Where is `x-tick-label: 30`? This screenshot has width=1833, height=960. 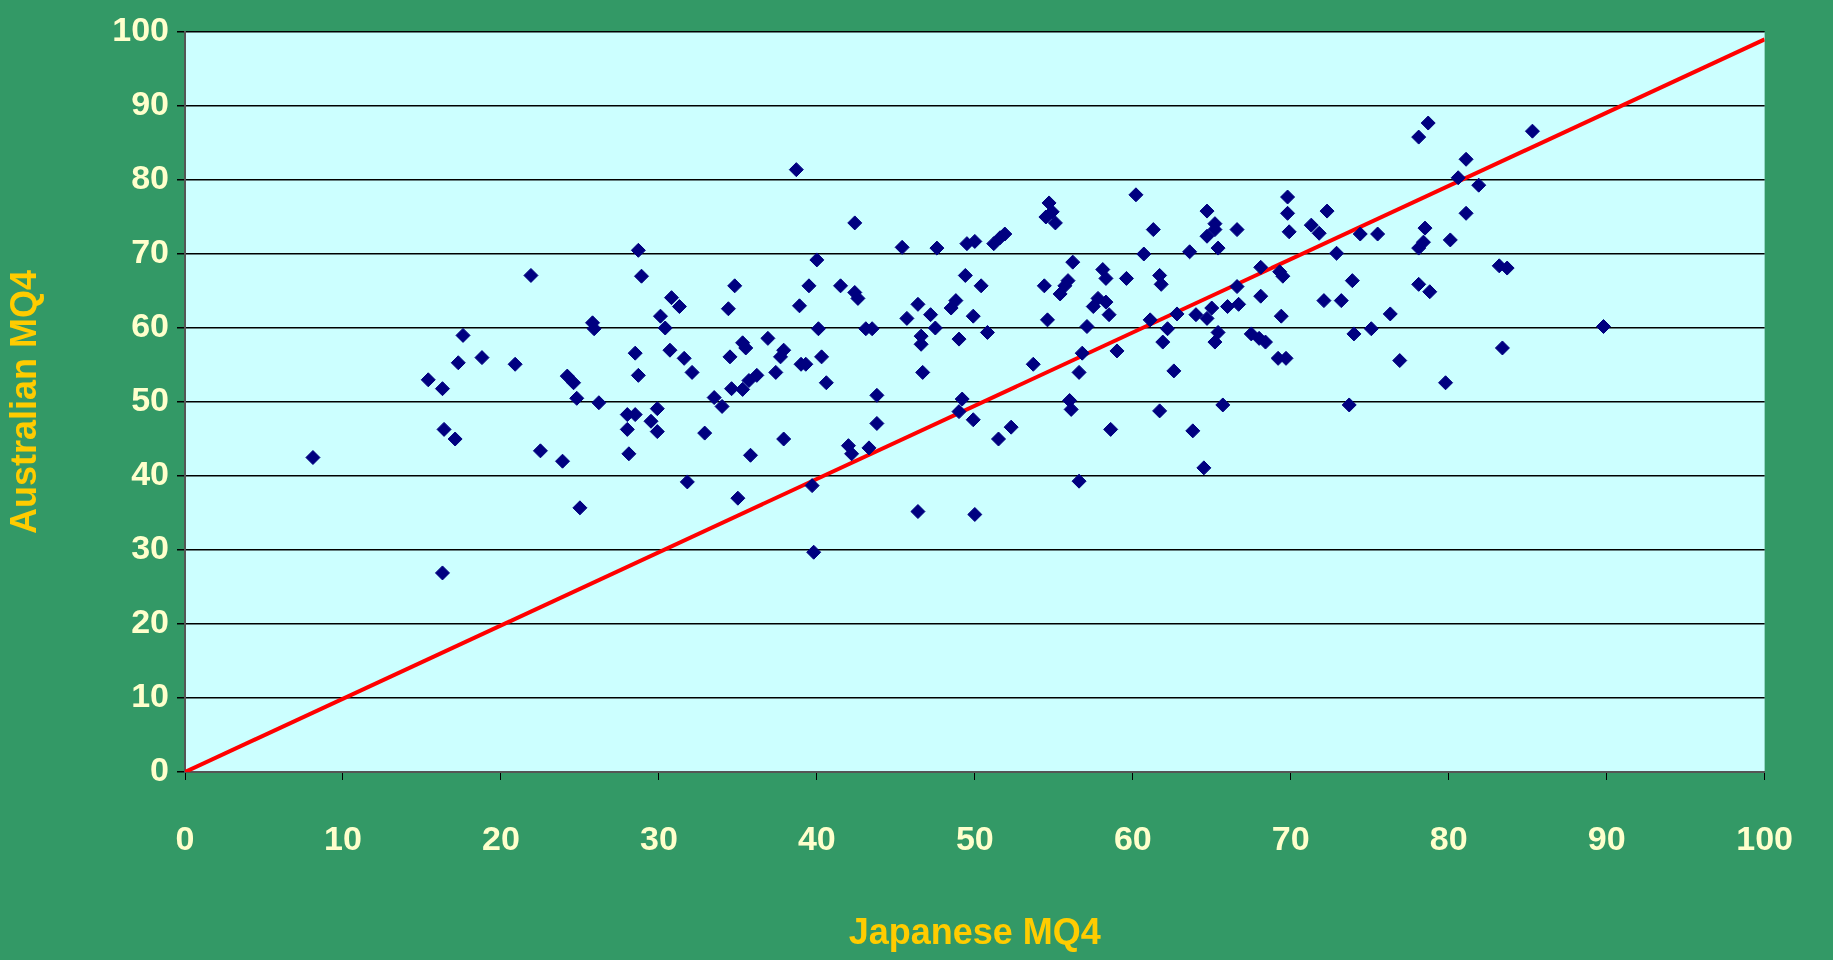
x-tick-label: 30 is located at coordinates (658, 837).